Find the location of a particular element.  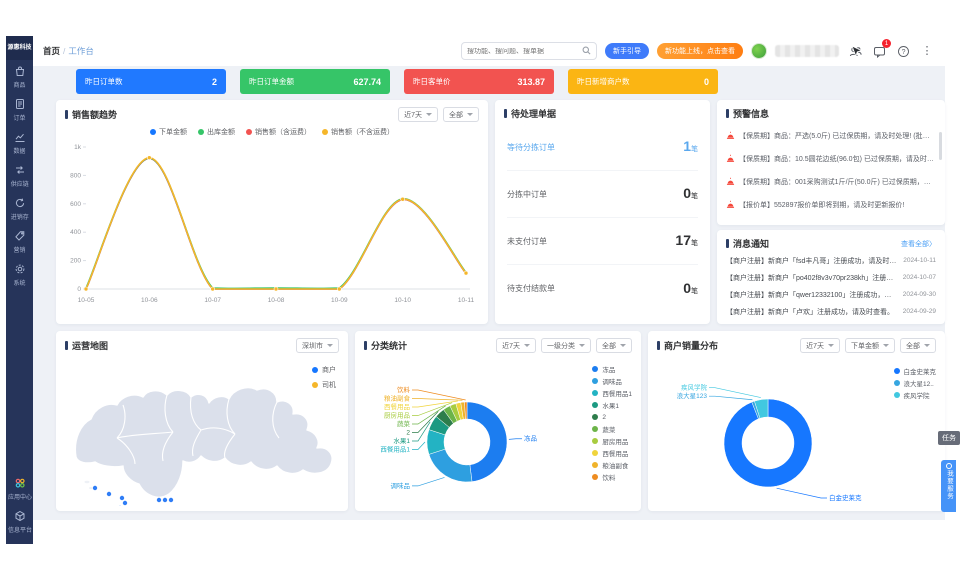

city-select: 深圳市 is located at coordinates (317, 345).